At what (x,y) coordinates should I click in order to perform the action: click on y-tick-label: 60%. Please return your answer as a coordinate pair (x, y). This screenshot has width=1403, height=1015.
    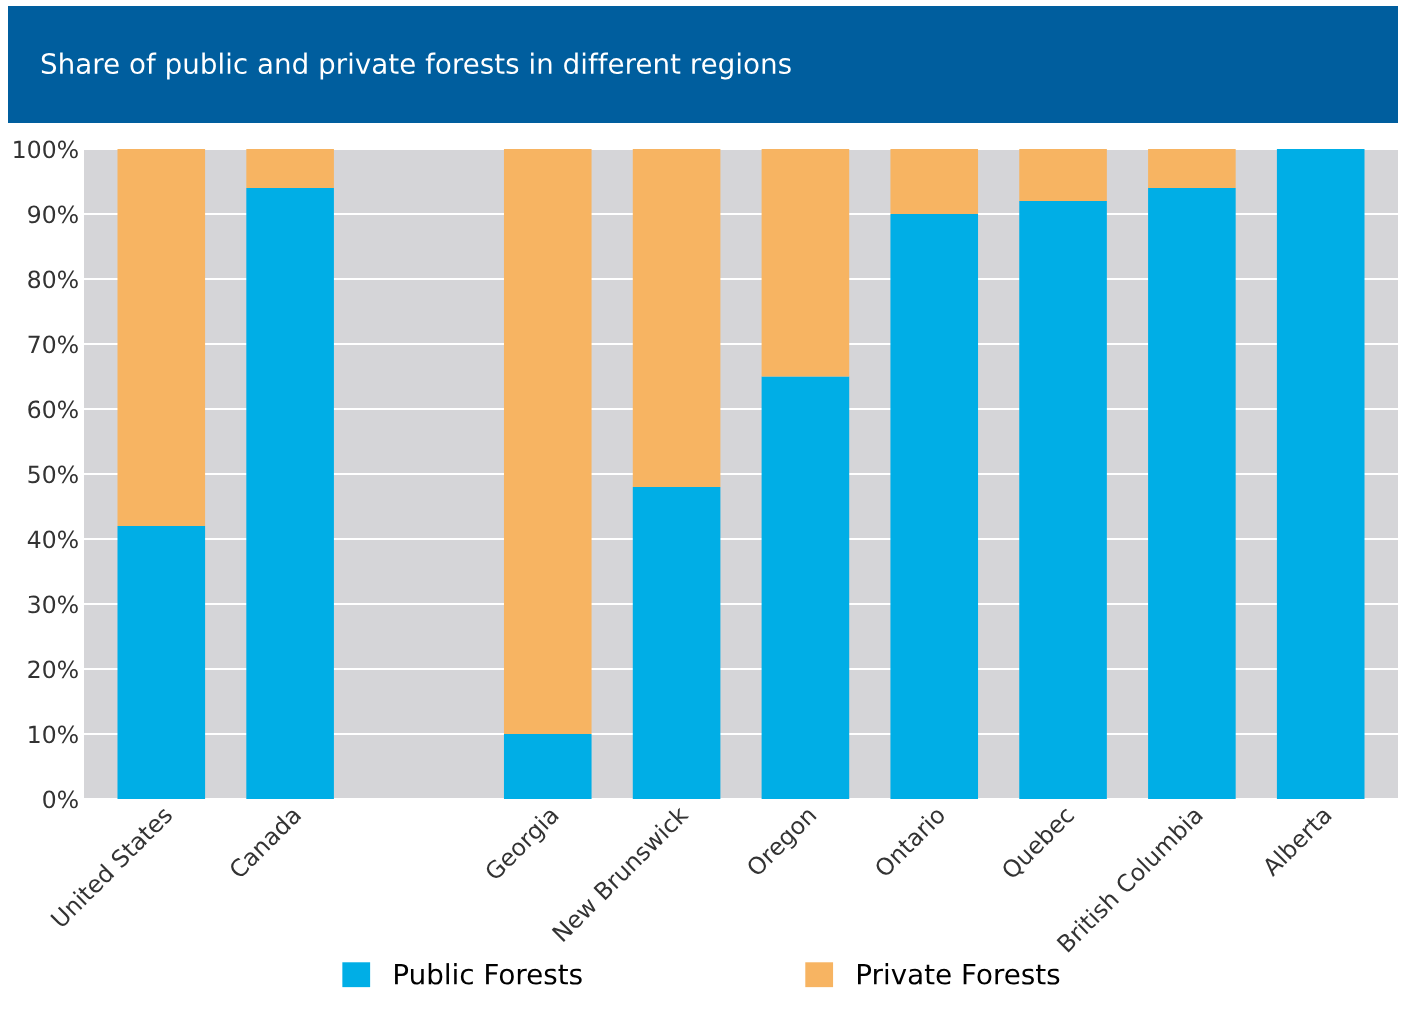
    Looking at the image, I should click on (53, 409).